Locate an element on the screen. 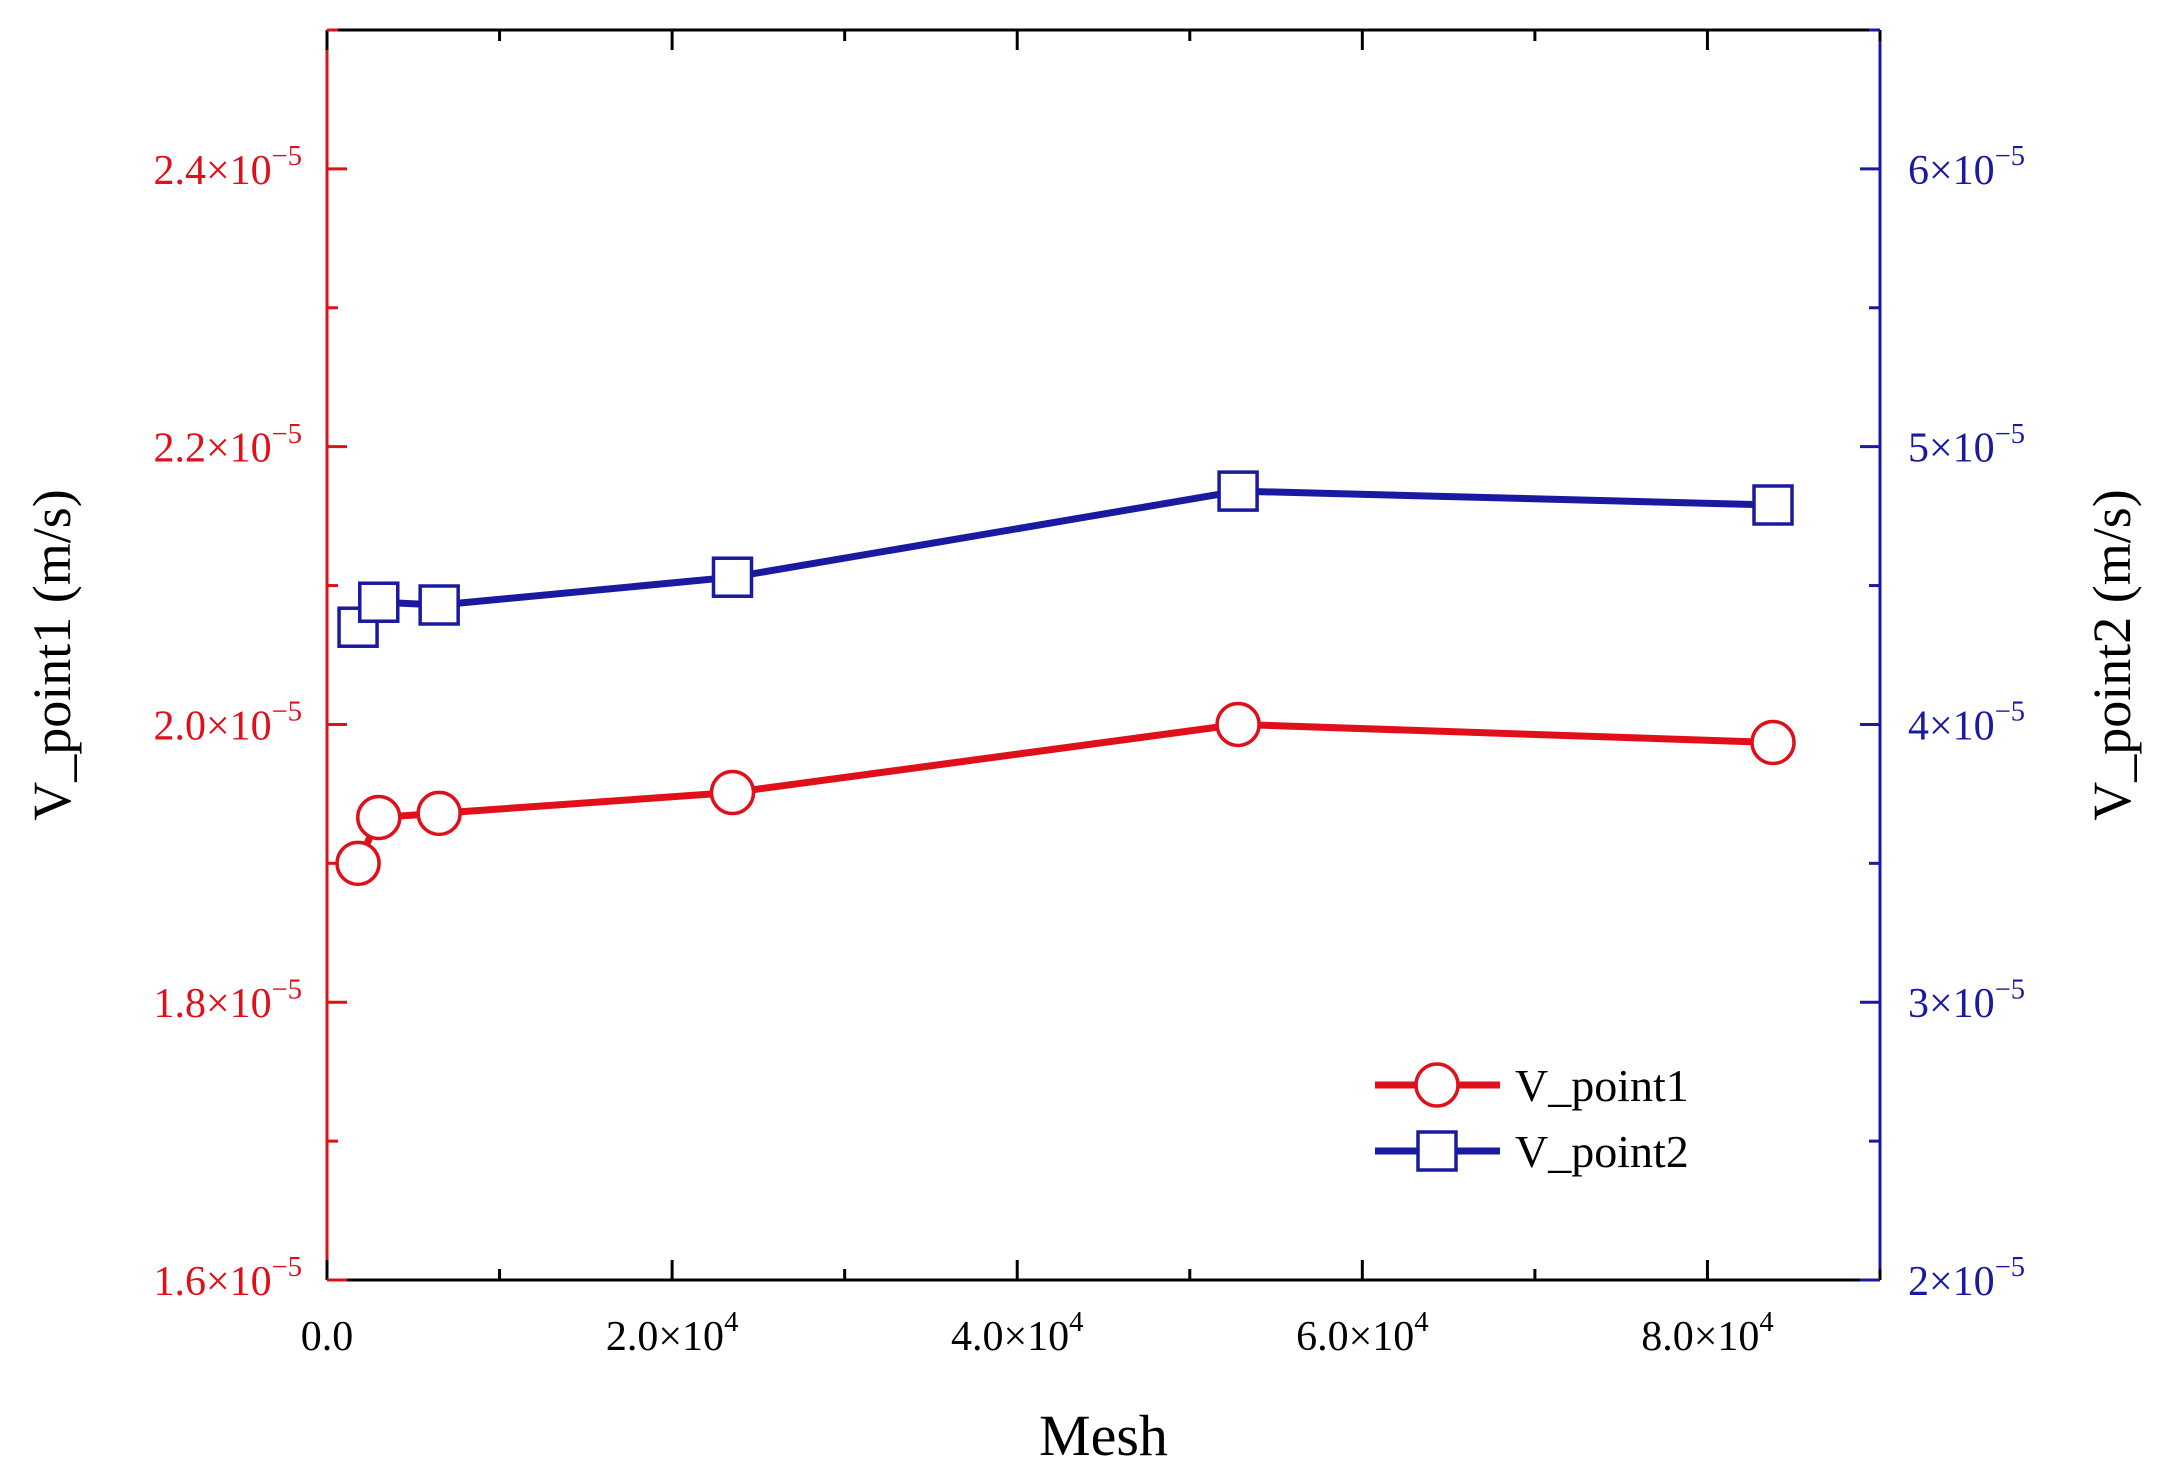 This screenshot has width=2161, height=1481. y-left-tick-label: 1.6×10⁻⁵ is located at coordinates (227, 1278).